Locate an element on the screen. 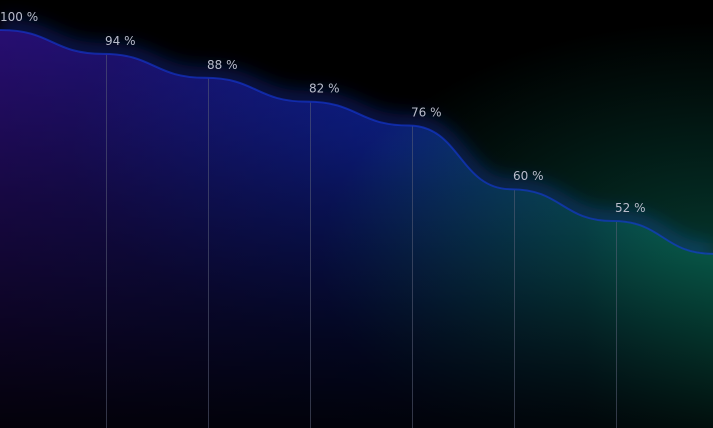 This screenshot has width=713, height=428. data-label: 94 % is located at coordinates (120, 41).